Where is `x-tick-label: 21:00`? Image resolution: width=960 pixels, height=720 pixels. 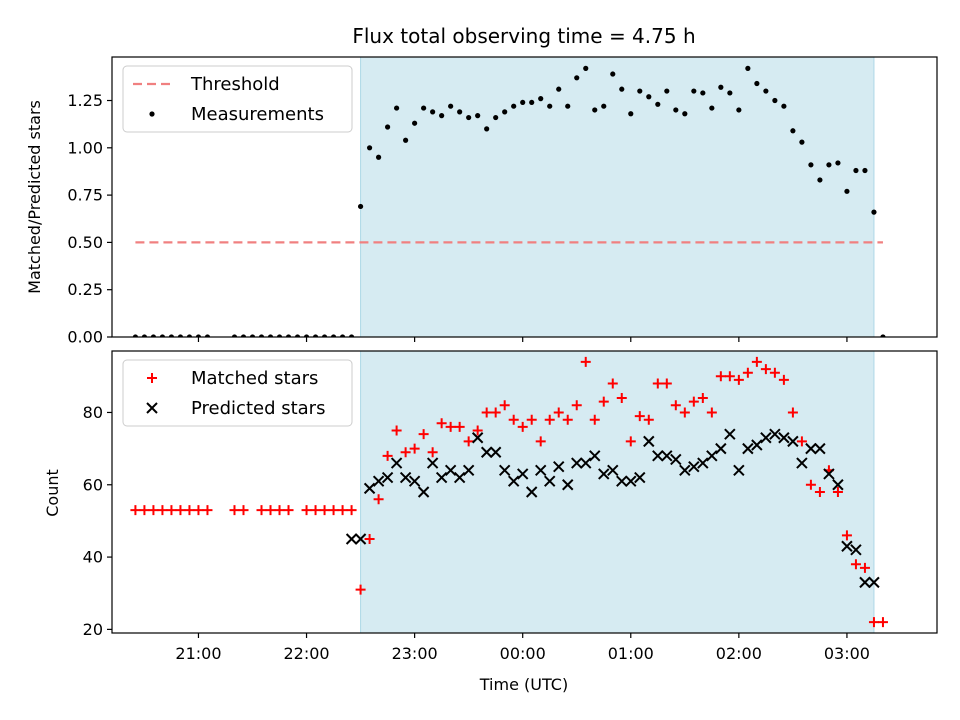
x-tick-label: 21:00 is located at coordinates (198, 653).